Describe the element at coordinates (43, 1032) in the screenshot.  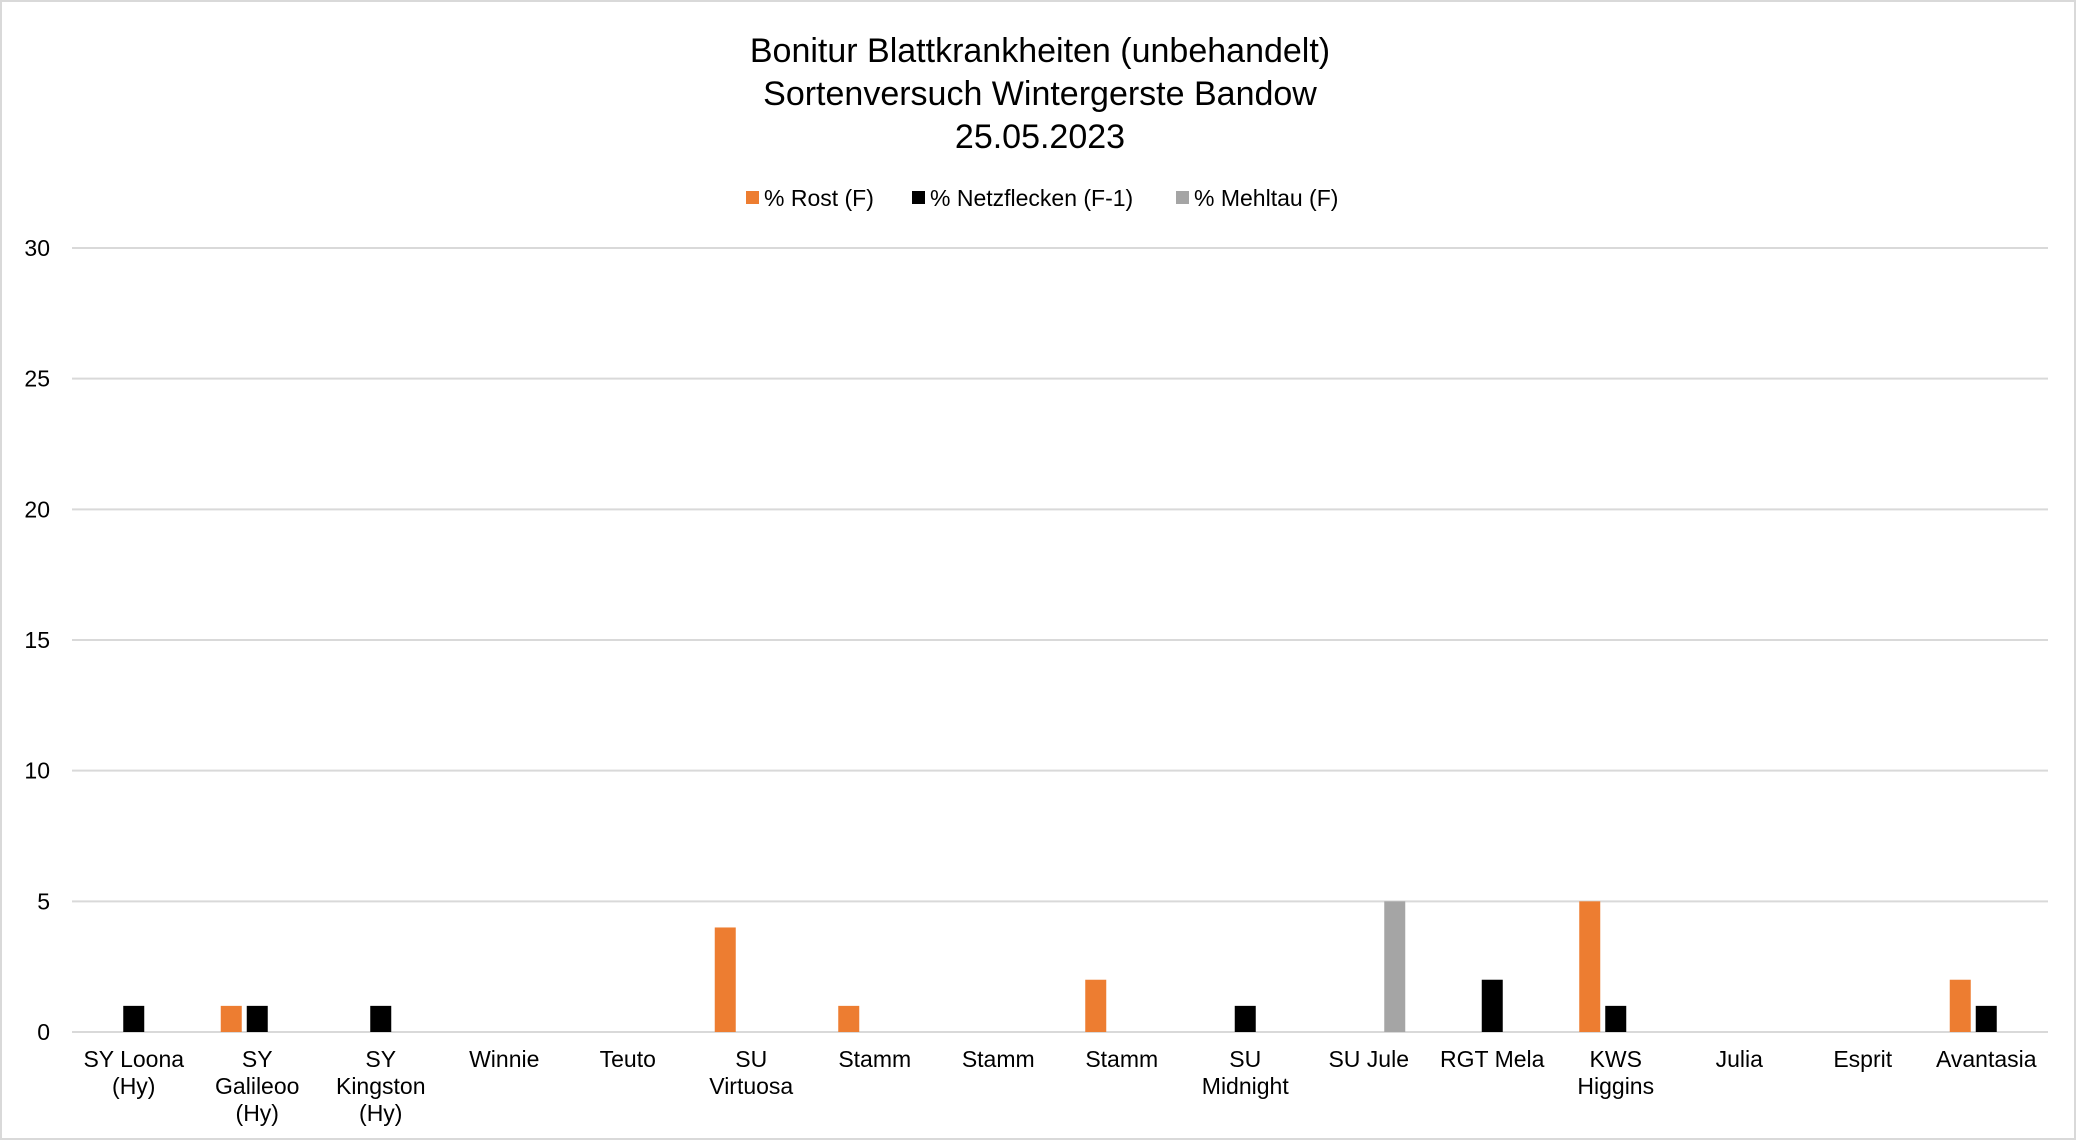
I see `y-tick-label: 0` at that location.